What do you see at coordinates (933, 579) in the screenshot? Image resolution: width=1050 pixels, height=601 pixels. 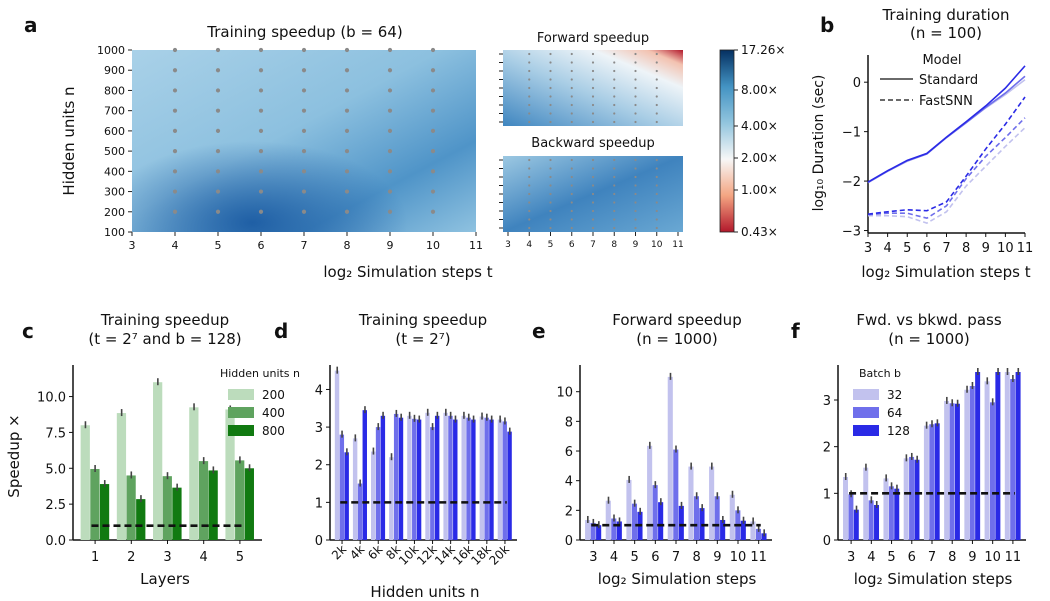 I see `panel-f-xlabel: log₂ Simulation steps` at bounding box center [933, 579].